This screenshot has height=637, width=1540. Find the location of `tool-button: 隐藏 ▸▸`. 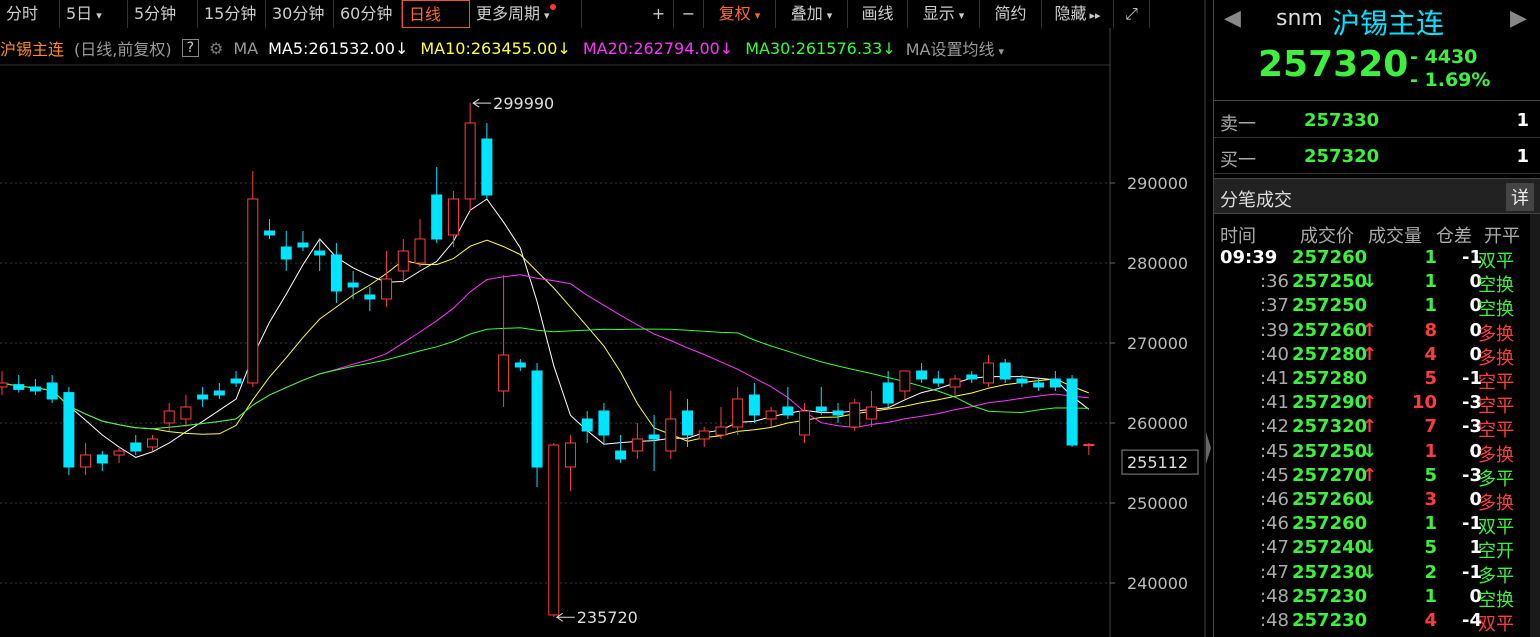

tool-button: 隐藏 ▸▸ is located at coordinates (1078, 14).